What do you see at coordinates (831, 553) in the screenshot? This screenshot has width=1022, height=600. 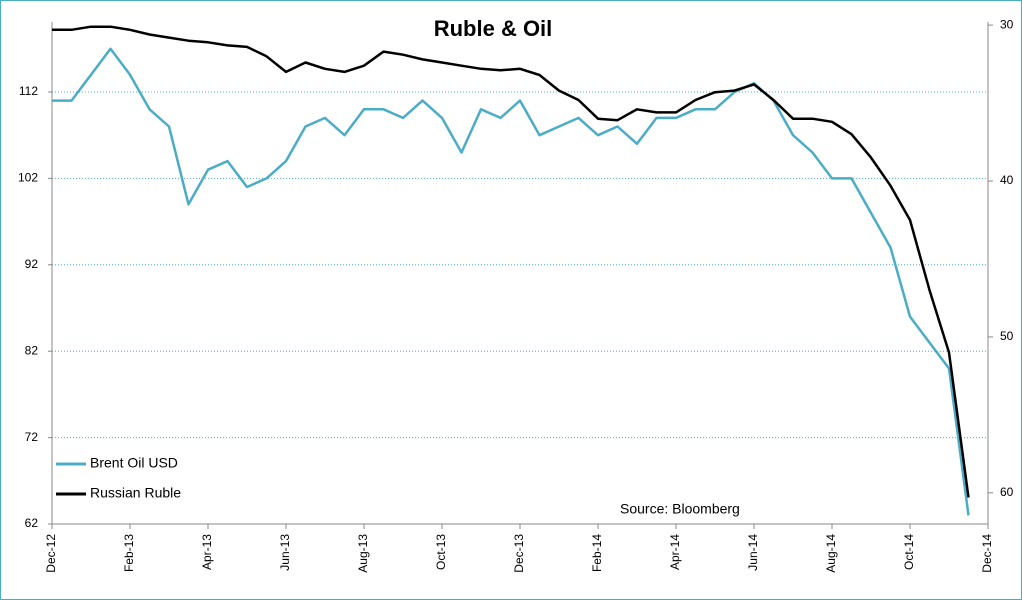 I see `x-tick-label: Aug-14` at bounding box center [831, 553].